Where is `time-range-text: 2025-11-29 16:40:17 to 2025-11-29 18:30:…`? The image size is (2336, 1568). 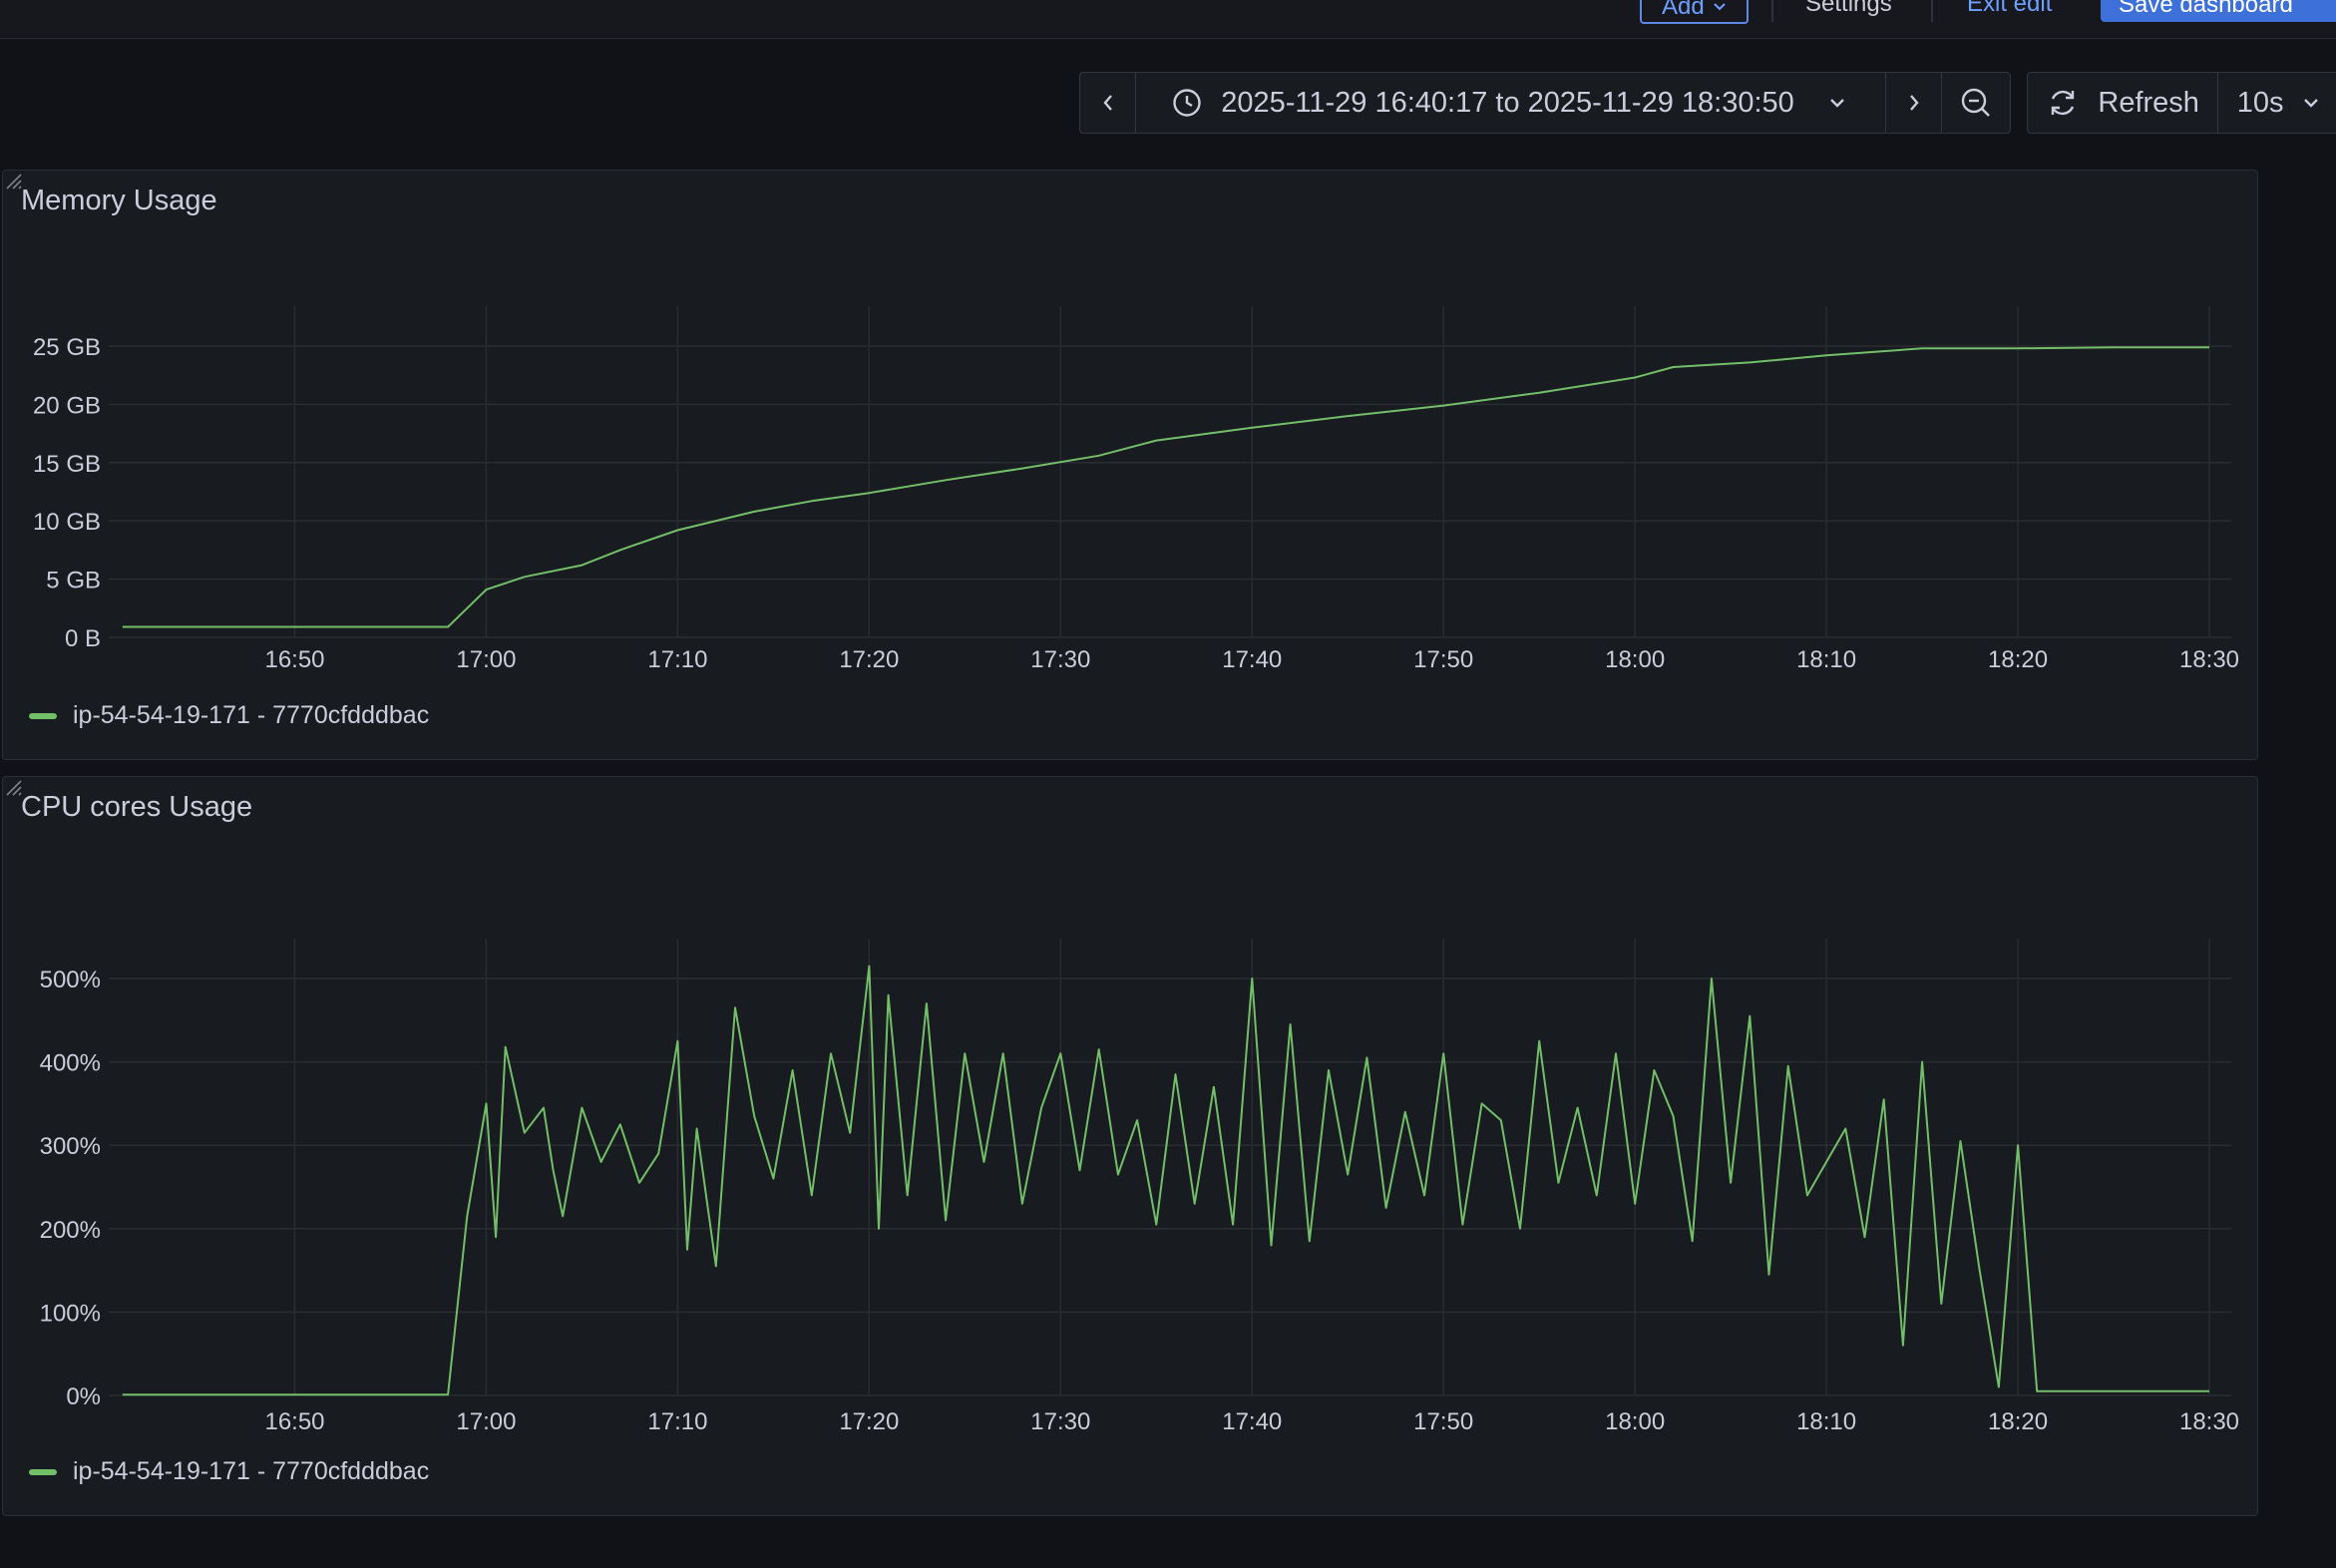 time-range-text: 2025-11-29 16:40:17 to 2025-11-29 18:30:… is located at coordinates (1507, 103).